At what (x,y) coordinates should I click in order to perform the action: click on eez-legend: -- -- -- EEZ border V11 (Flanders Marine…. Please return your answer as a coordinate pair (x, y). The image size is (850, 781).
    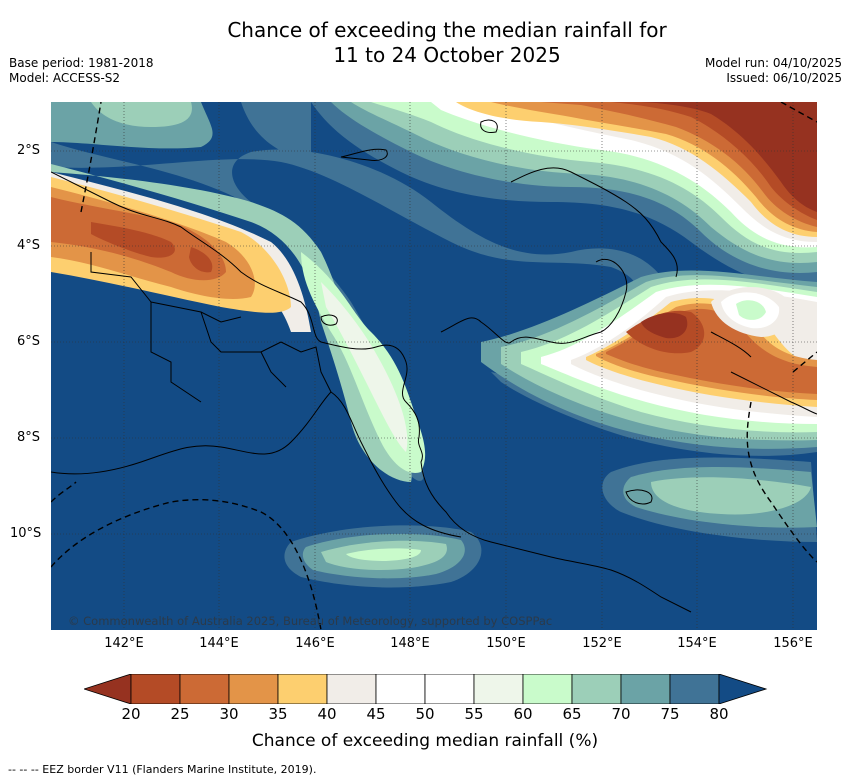
    Looking at the image, I should click on (162, 769).